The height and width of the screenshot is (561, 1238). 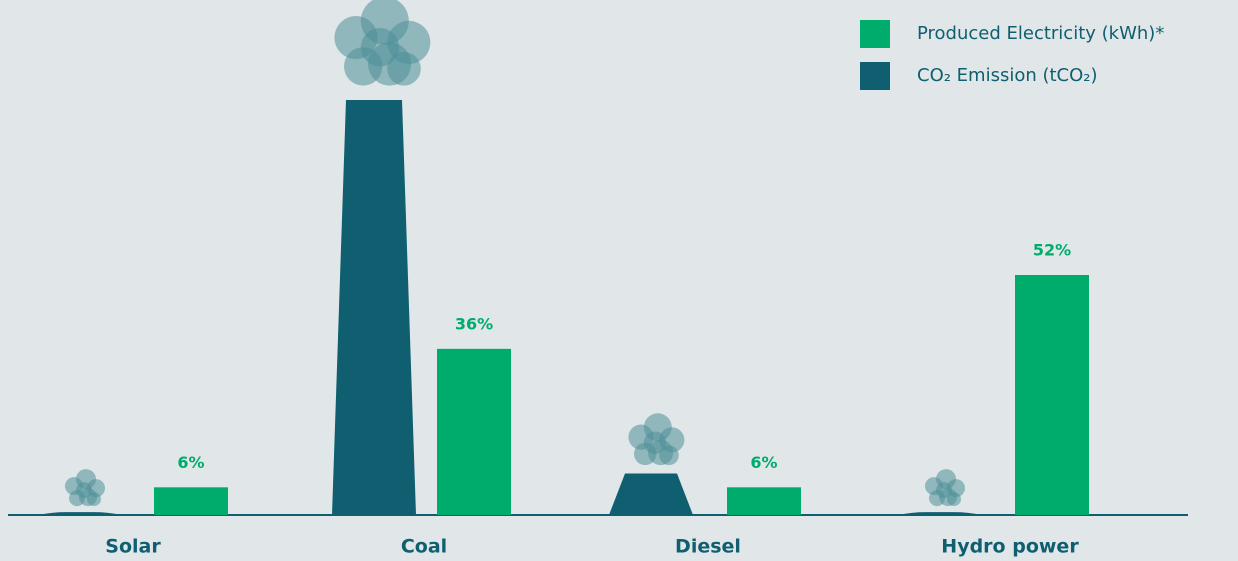 I want to click on x-tick-label: Hydro power, so click(x=1010, y=547).